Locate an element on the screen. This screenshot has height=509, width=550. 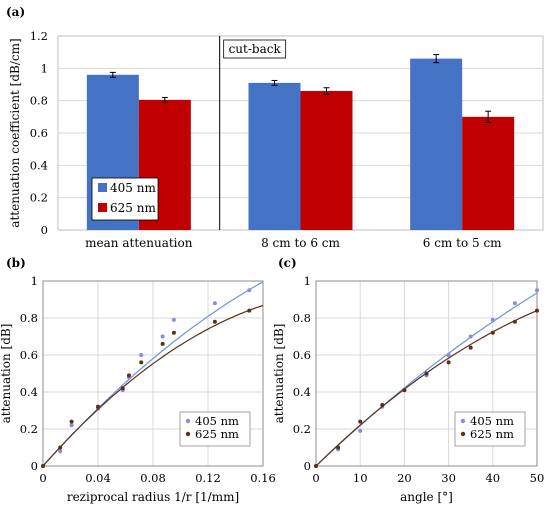
y-axis-label: attenuation coefficient [dB/cm] is located at coordinates (15, 132).